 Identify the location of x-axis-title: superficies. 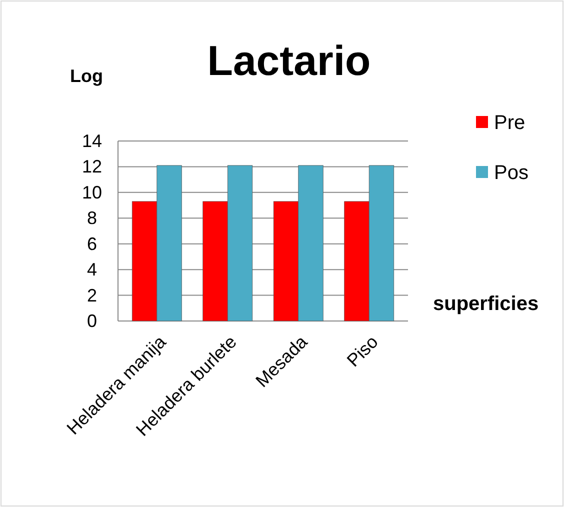
(486, 304).